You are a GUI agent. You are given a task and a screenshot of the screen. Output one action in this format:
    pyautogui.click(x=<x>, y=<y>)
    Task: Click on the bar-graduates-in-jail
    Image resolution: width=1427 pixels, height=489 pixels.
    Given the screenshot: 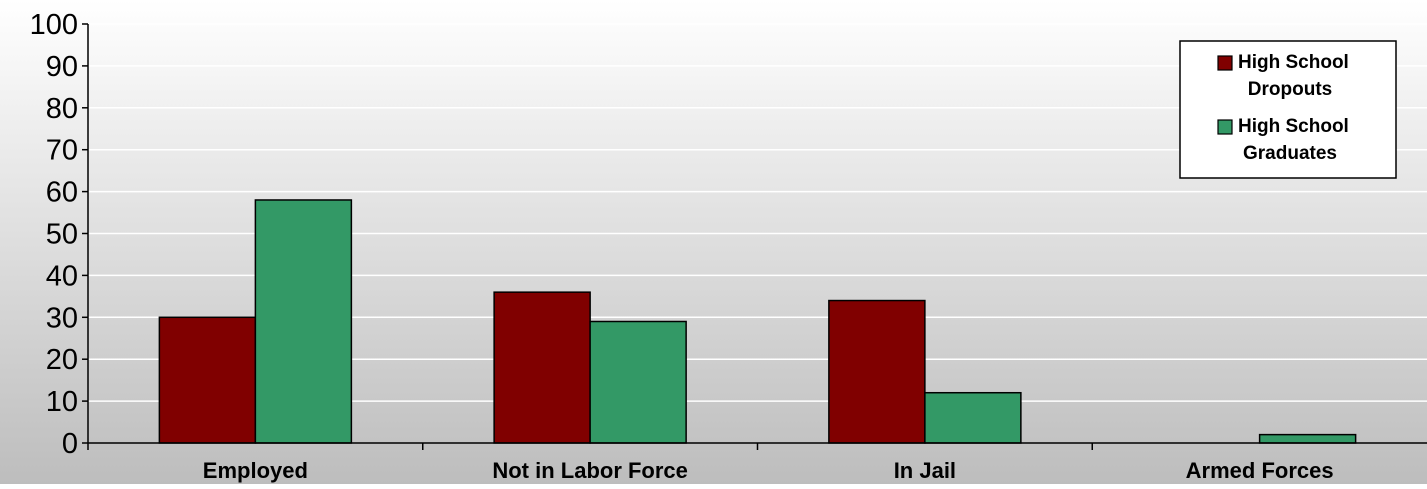 What is the action you would take?
    pyautogui.click(x=973, y=417)
    